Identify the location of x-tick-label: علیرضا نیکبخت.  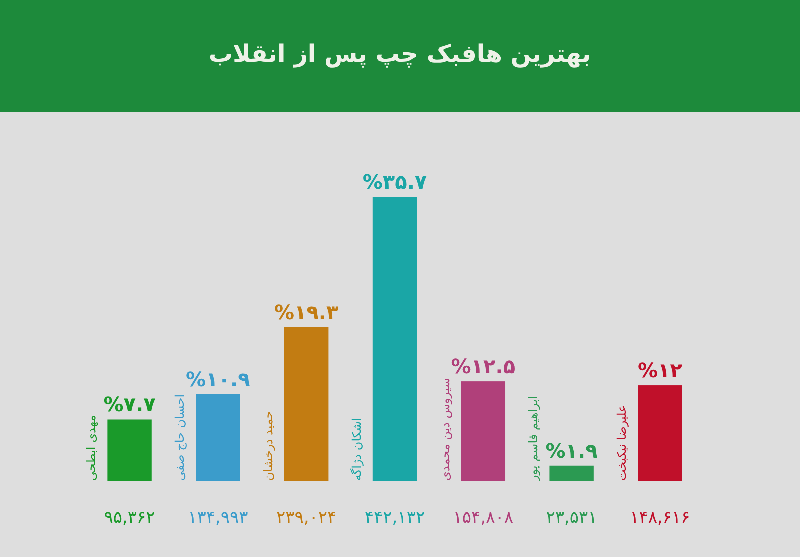
(622, 443).